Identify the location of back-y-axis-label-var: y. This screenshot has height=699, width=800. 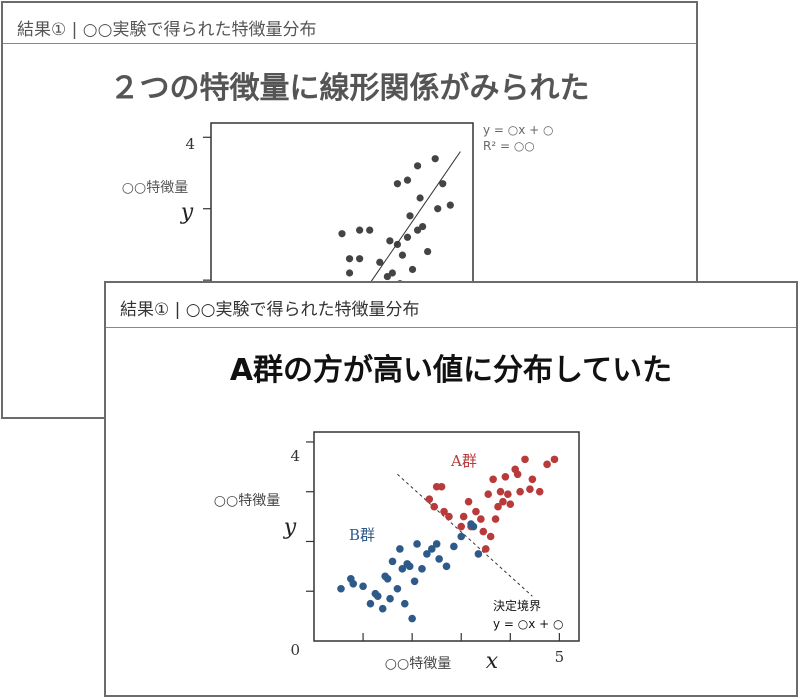
(187, 212).